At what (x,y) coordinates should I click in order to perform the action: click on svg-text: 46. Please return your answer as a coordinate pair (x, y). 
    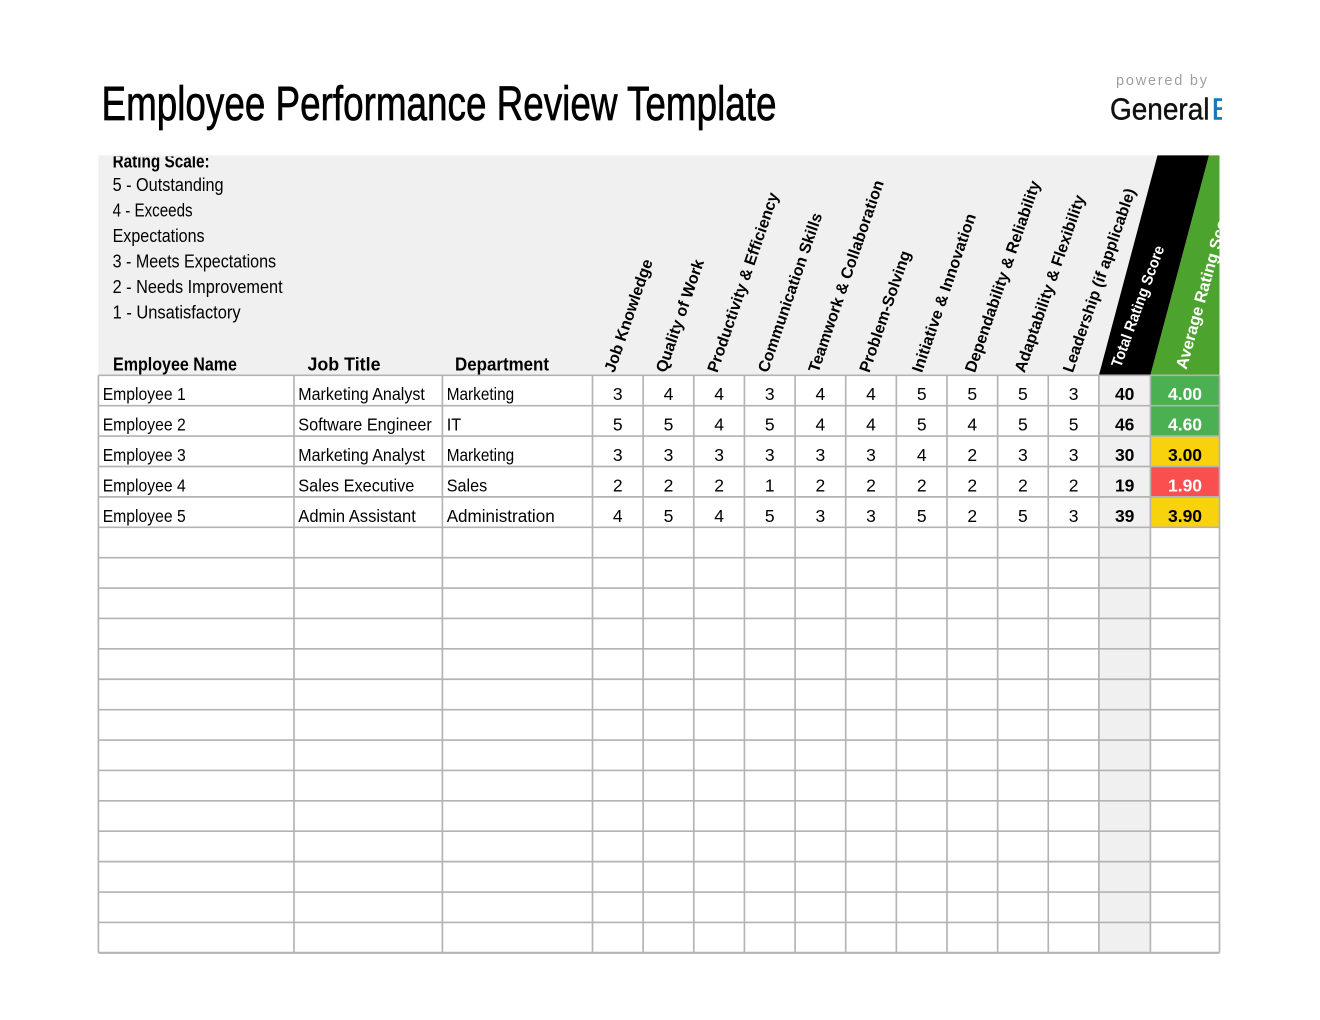
    Looking at the image, I should click on (1125, 425).